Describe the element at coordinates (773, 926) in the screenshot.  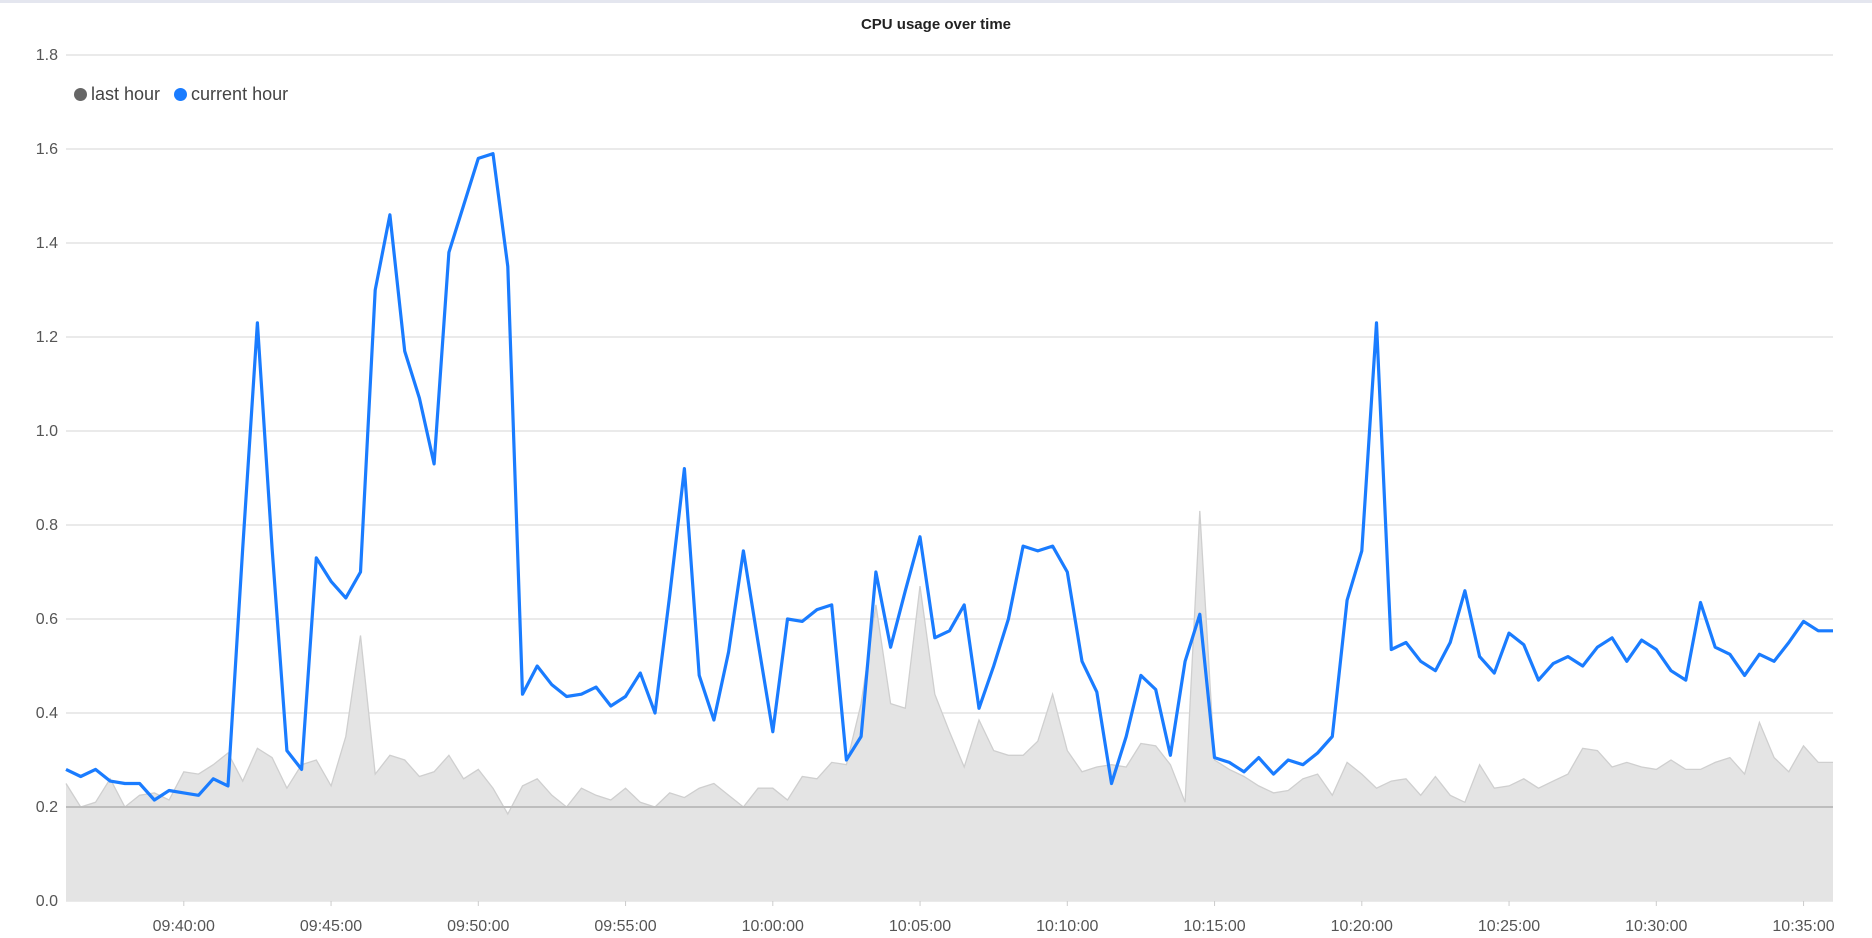
I see `x-tick-label: 10:00:00` at that location.